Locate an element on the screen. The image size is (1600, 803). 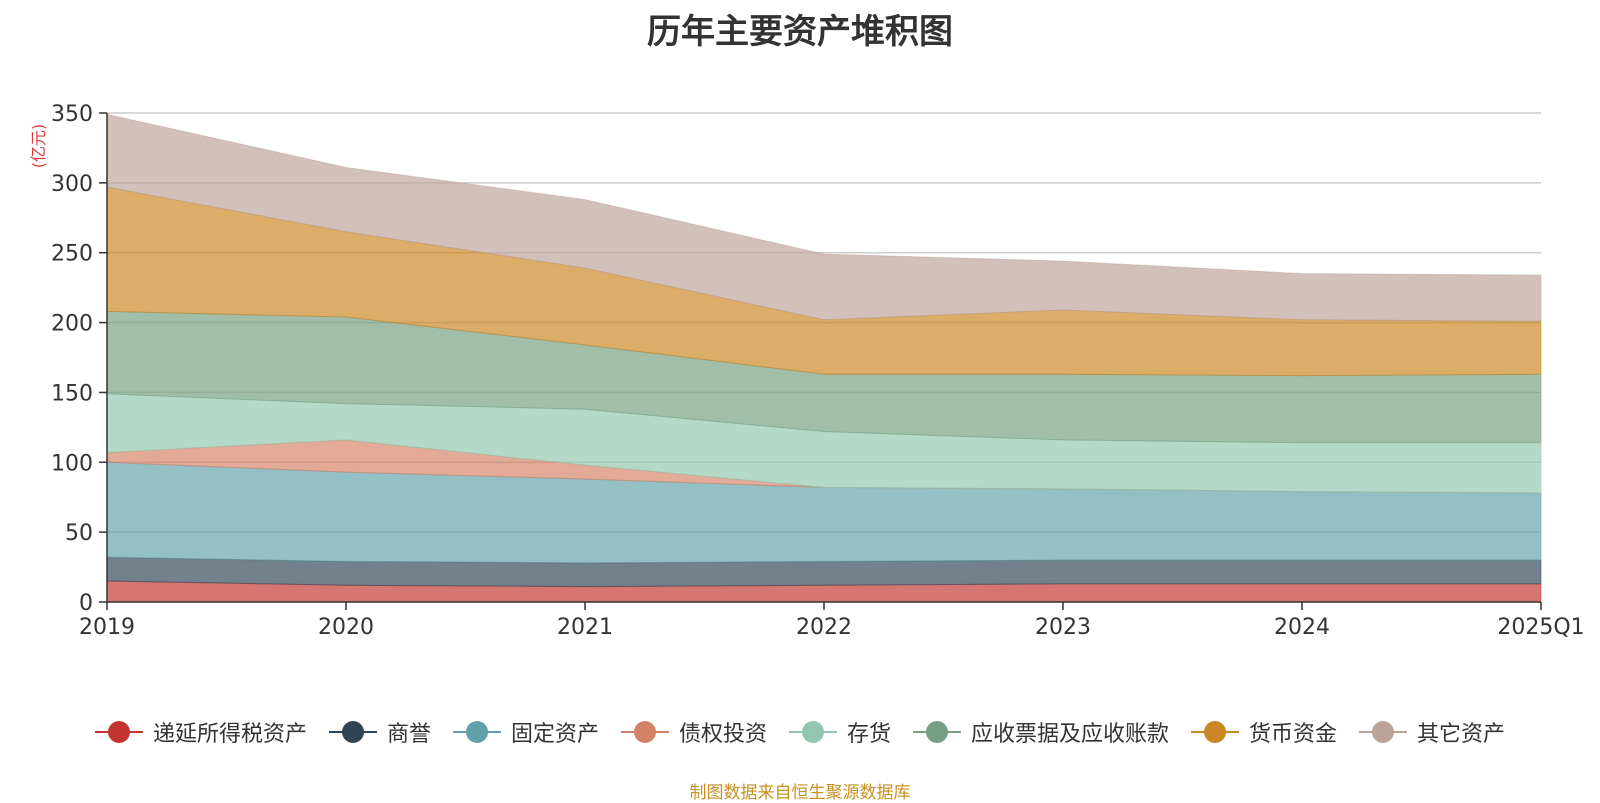
legend-item-1: 商誉 is located at coordinates (380, 732).